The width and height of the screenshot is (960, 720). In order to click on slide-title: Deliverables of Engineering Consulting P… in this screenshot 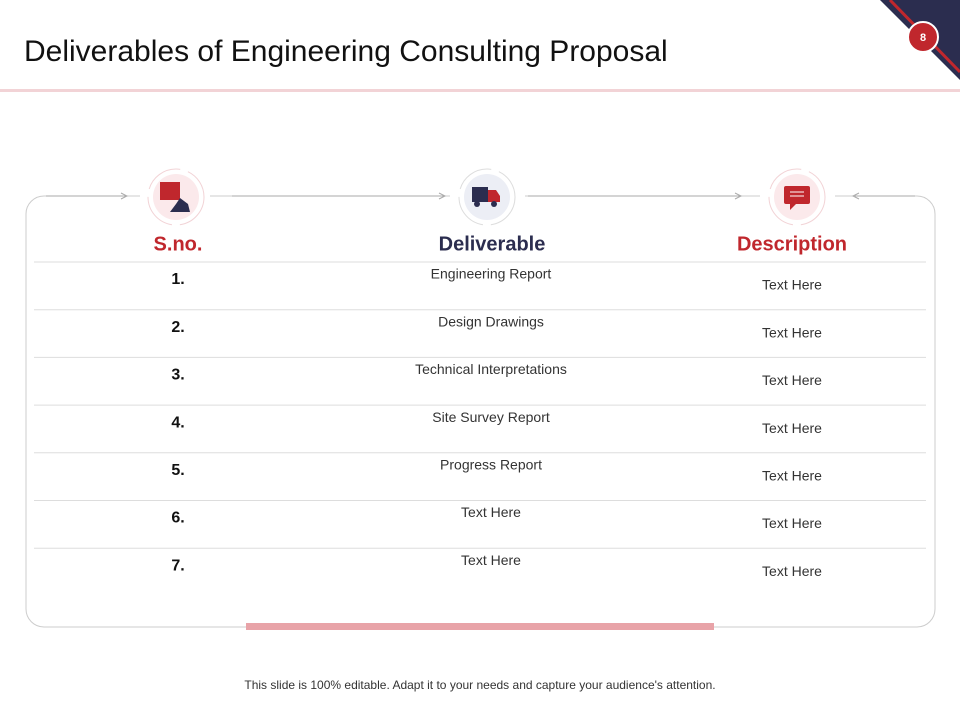, I will do `click(346, 51)`.